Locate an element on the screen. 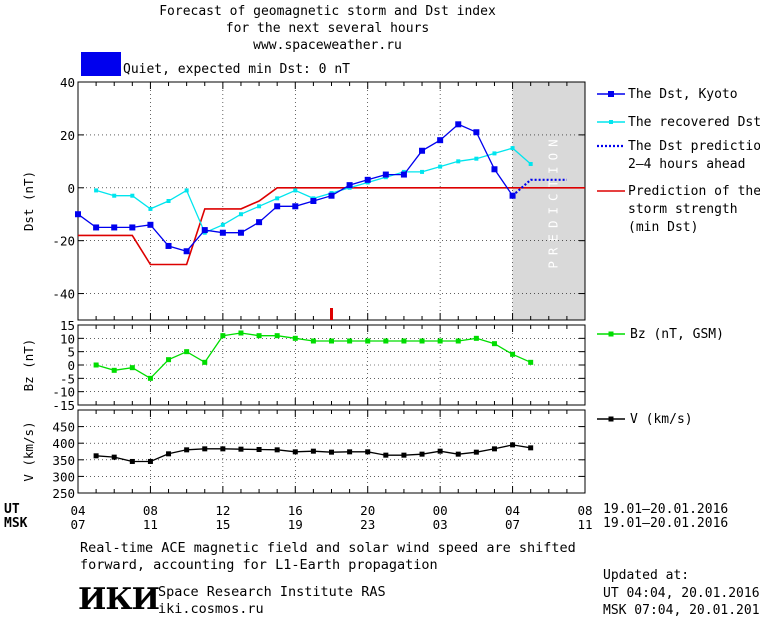  updated-ut: UT 04:04, 20.01.2016 is located at coordinates (681, 593).